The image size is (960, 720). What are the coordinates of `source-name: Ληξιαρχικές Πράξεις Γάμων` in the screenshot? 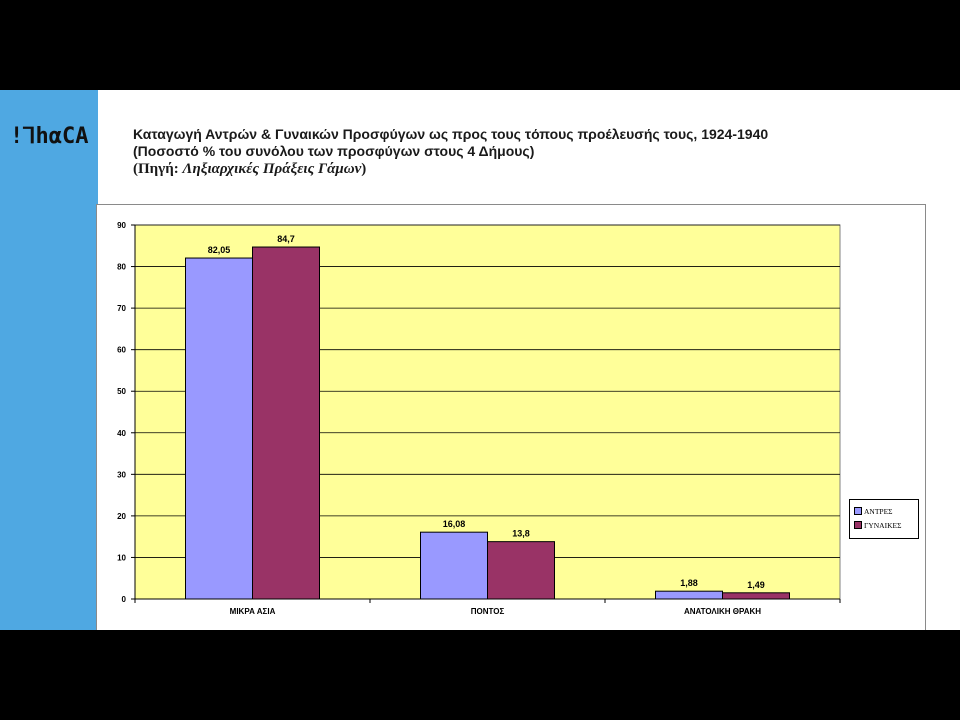 It's located at (272, 169).